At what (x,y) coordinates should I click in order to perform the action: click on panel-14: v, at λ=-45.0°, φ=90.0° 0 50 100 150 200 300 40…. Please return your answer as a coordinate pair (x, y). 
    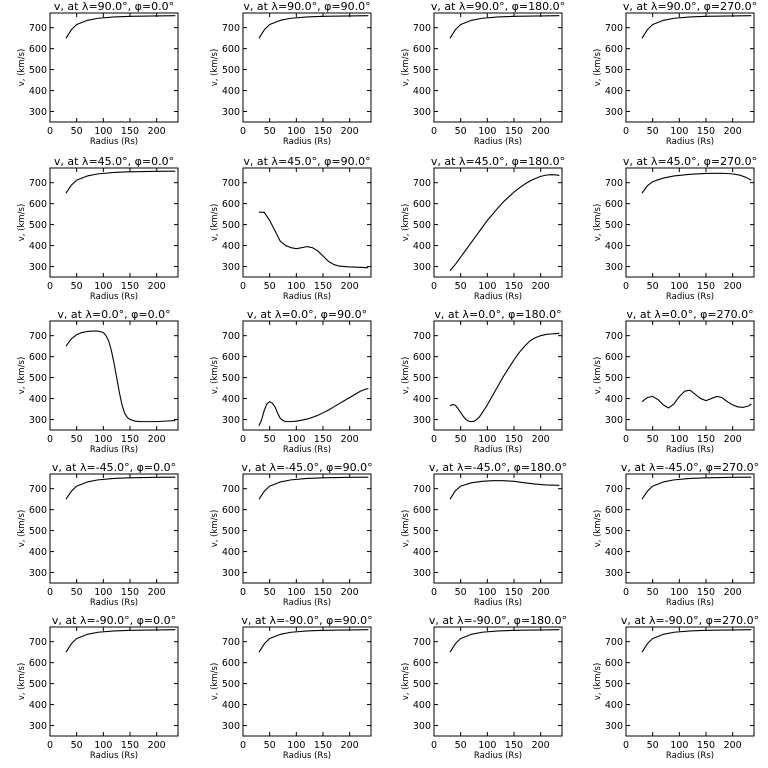
    Looking at the image, I should click on (291, 534).